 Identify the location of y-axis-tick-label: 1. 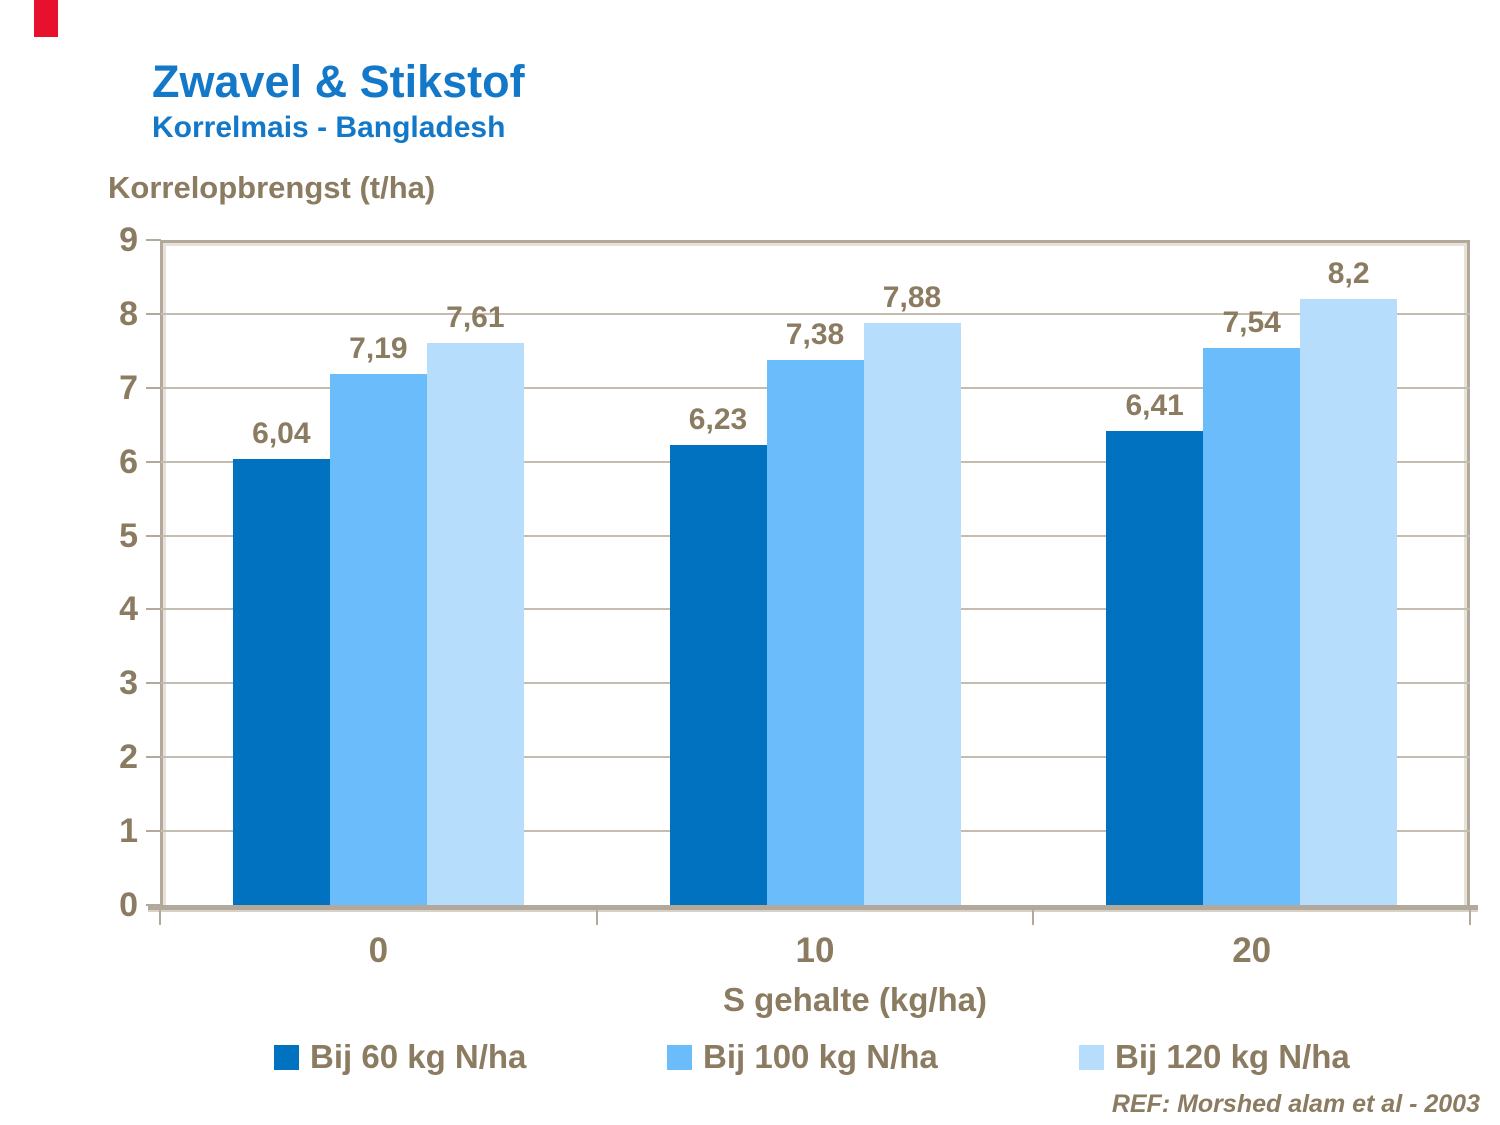
(128, 831).